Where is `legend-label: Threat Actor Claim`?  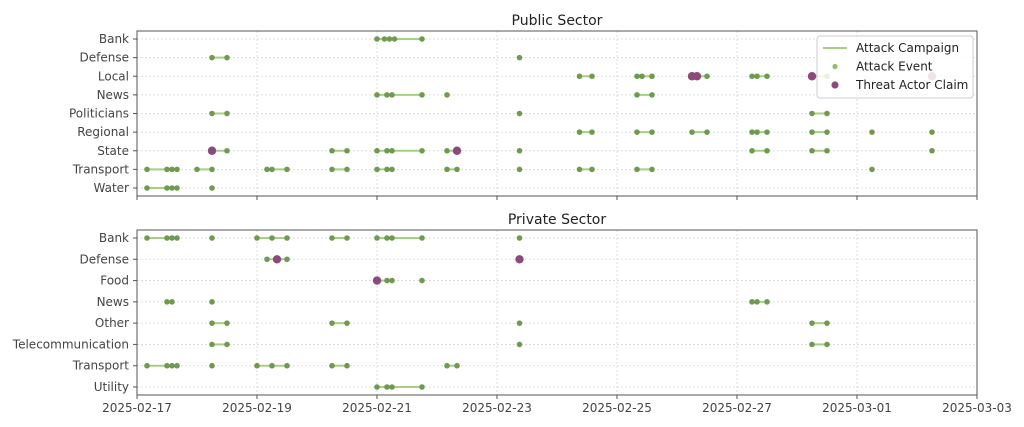
legend-label: Threat Actor Claim is located at coordinates (911, 85).